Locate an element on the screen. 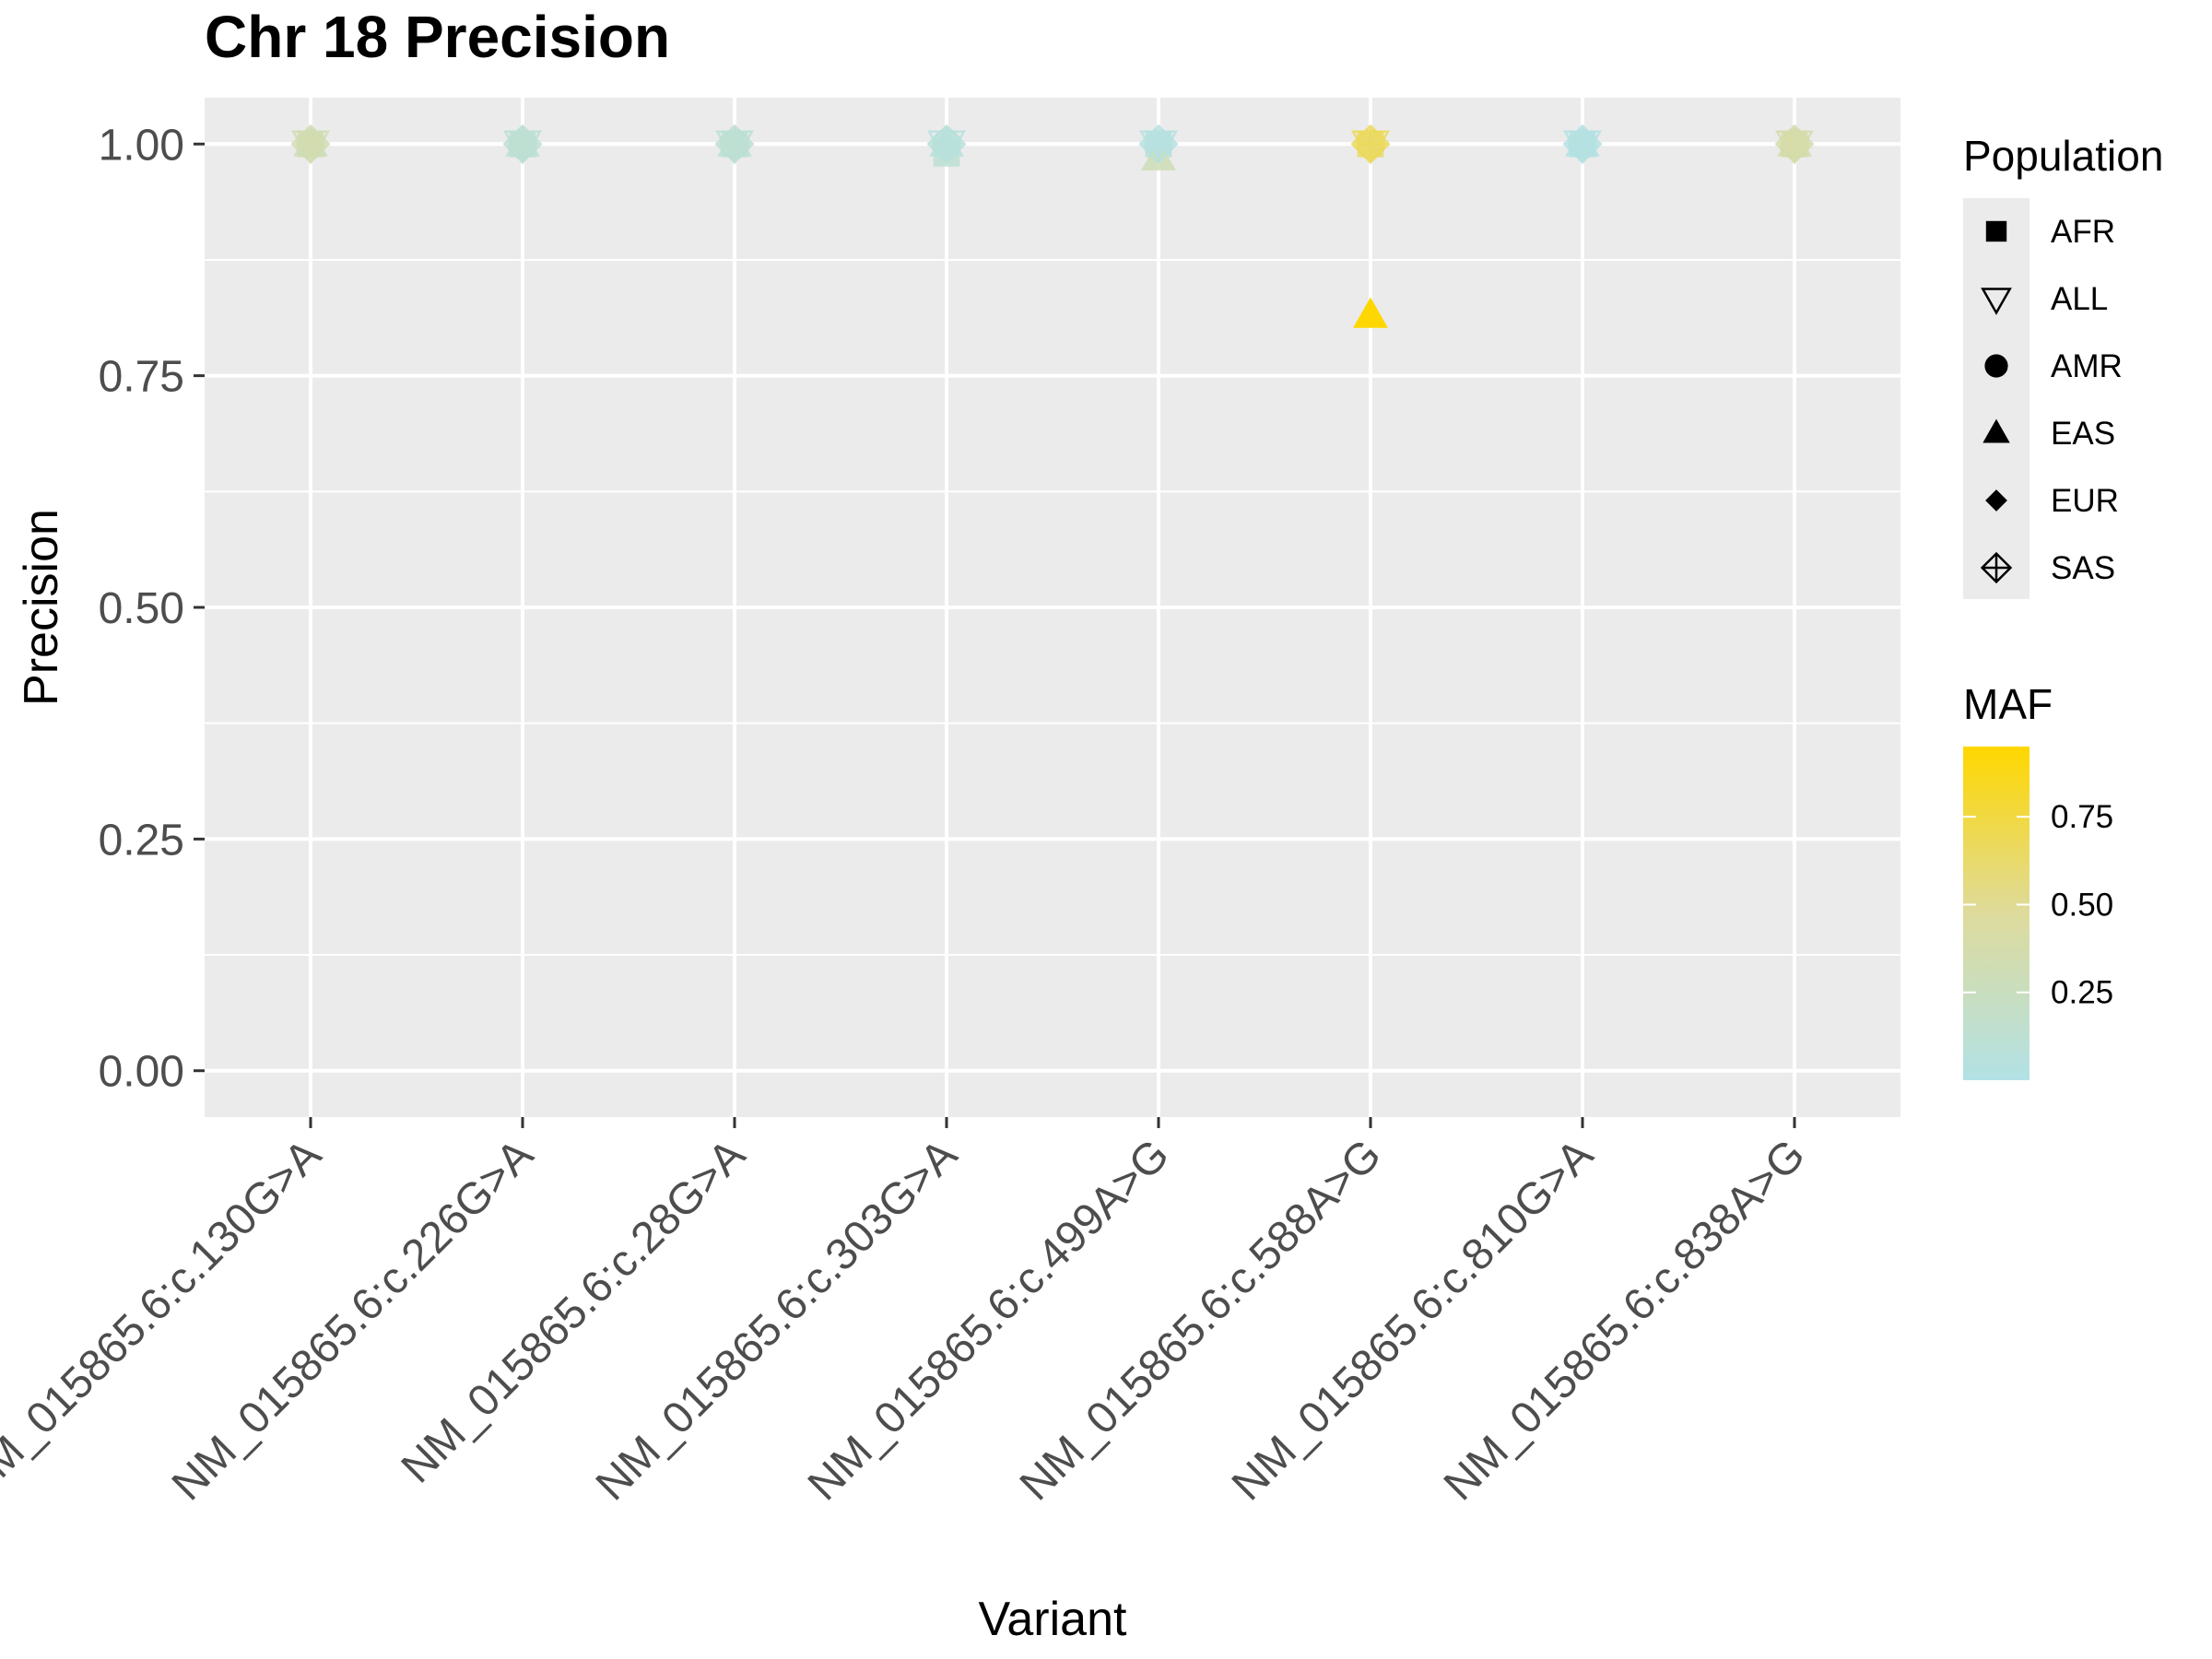  y-axis: 0.00 0.25 0.50 0.75 1.00 is located at coordinates (152, 609).